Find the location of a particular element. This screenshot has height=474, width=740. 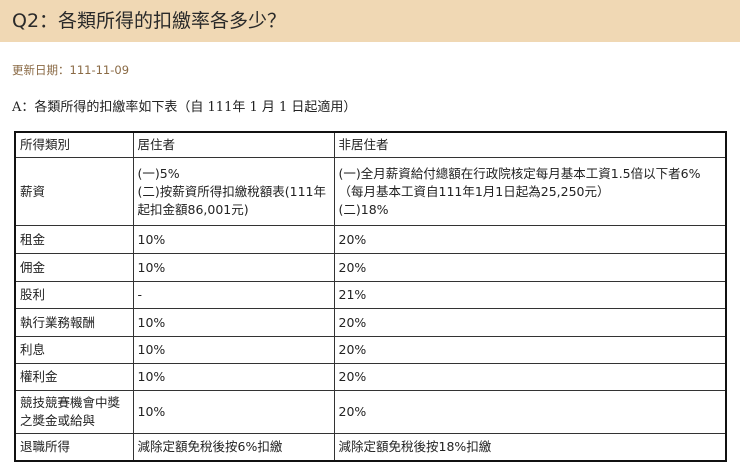

resident-line: - is located at coordinates (140, 294).